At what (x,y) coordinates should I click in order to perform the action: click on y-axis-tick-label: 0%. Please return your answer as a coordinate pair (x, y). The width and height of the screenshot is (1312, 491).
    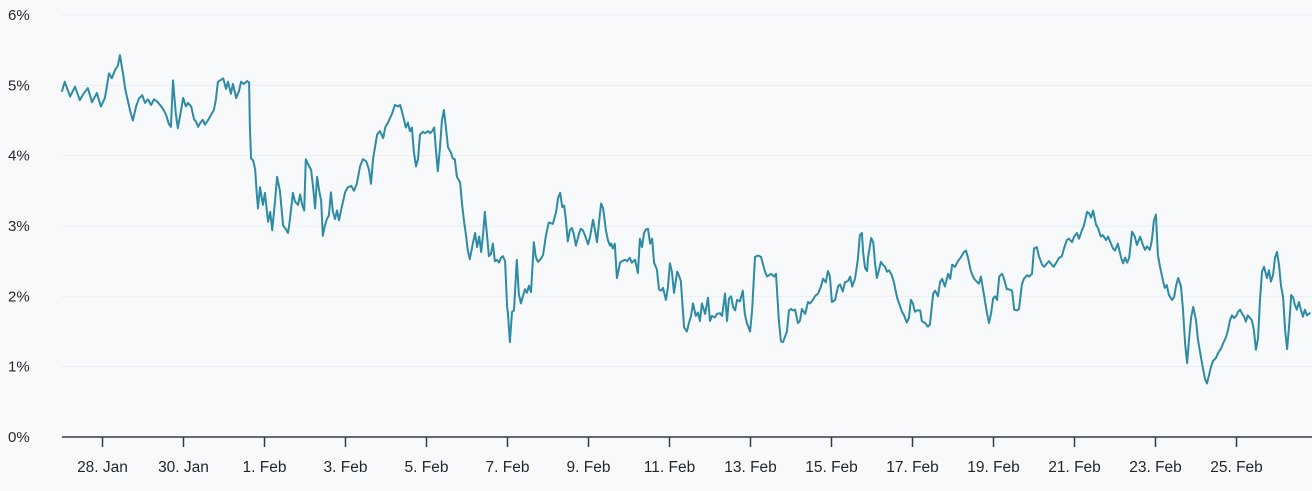
    Looking at the image, I should click on (19, 437).